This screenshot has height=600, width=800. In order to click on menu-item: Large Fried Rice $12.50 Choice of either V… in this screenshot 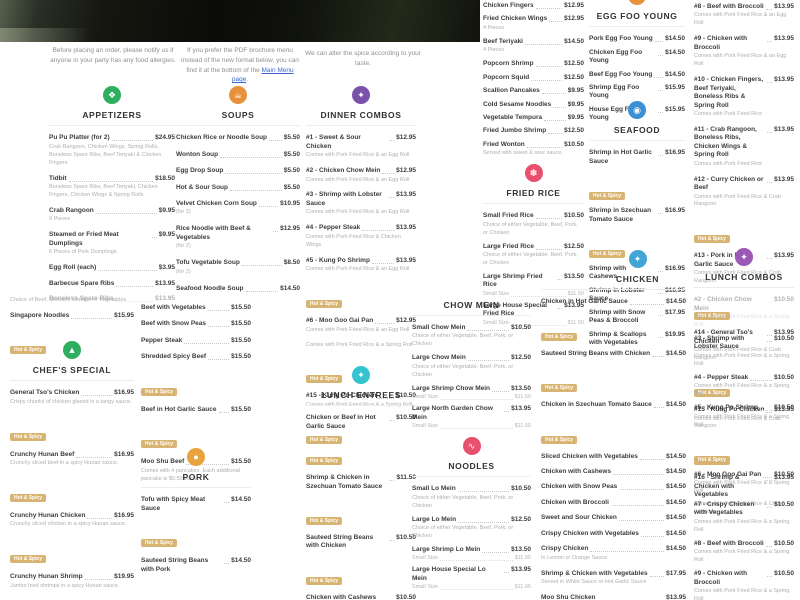, I will do `click(533, 255)`.